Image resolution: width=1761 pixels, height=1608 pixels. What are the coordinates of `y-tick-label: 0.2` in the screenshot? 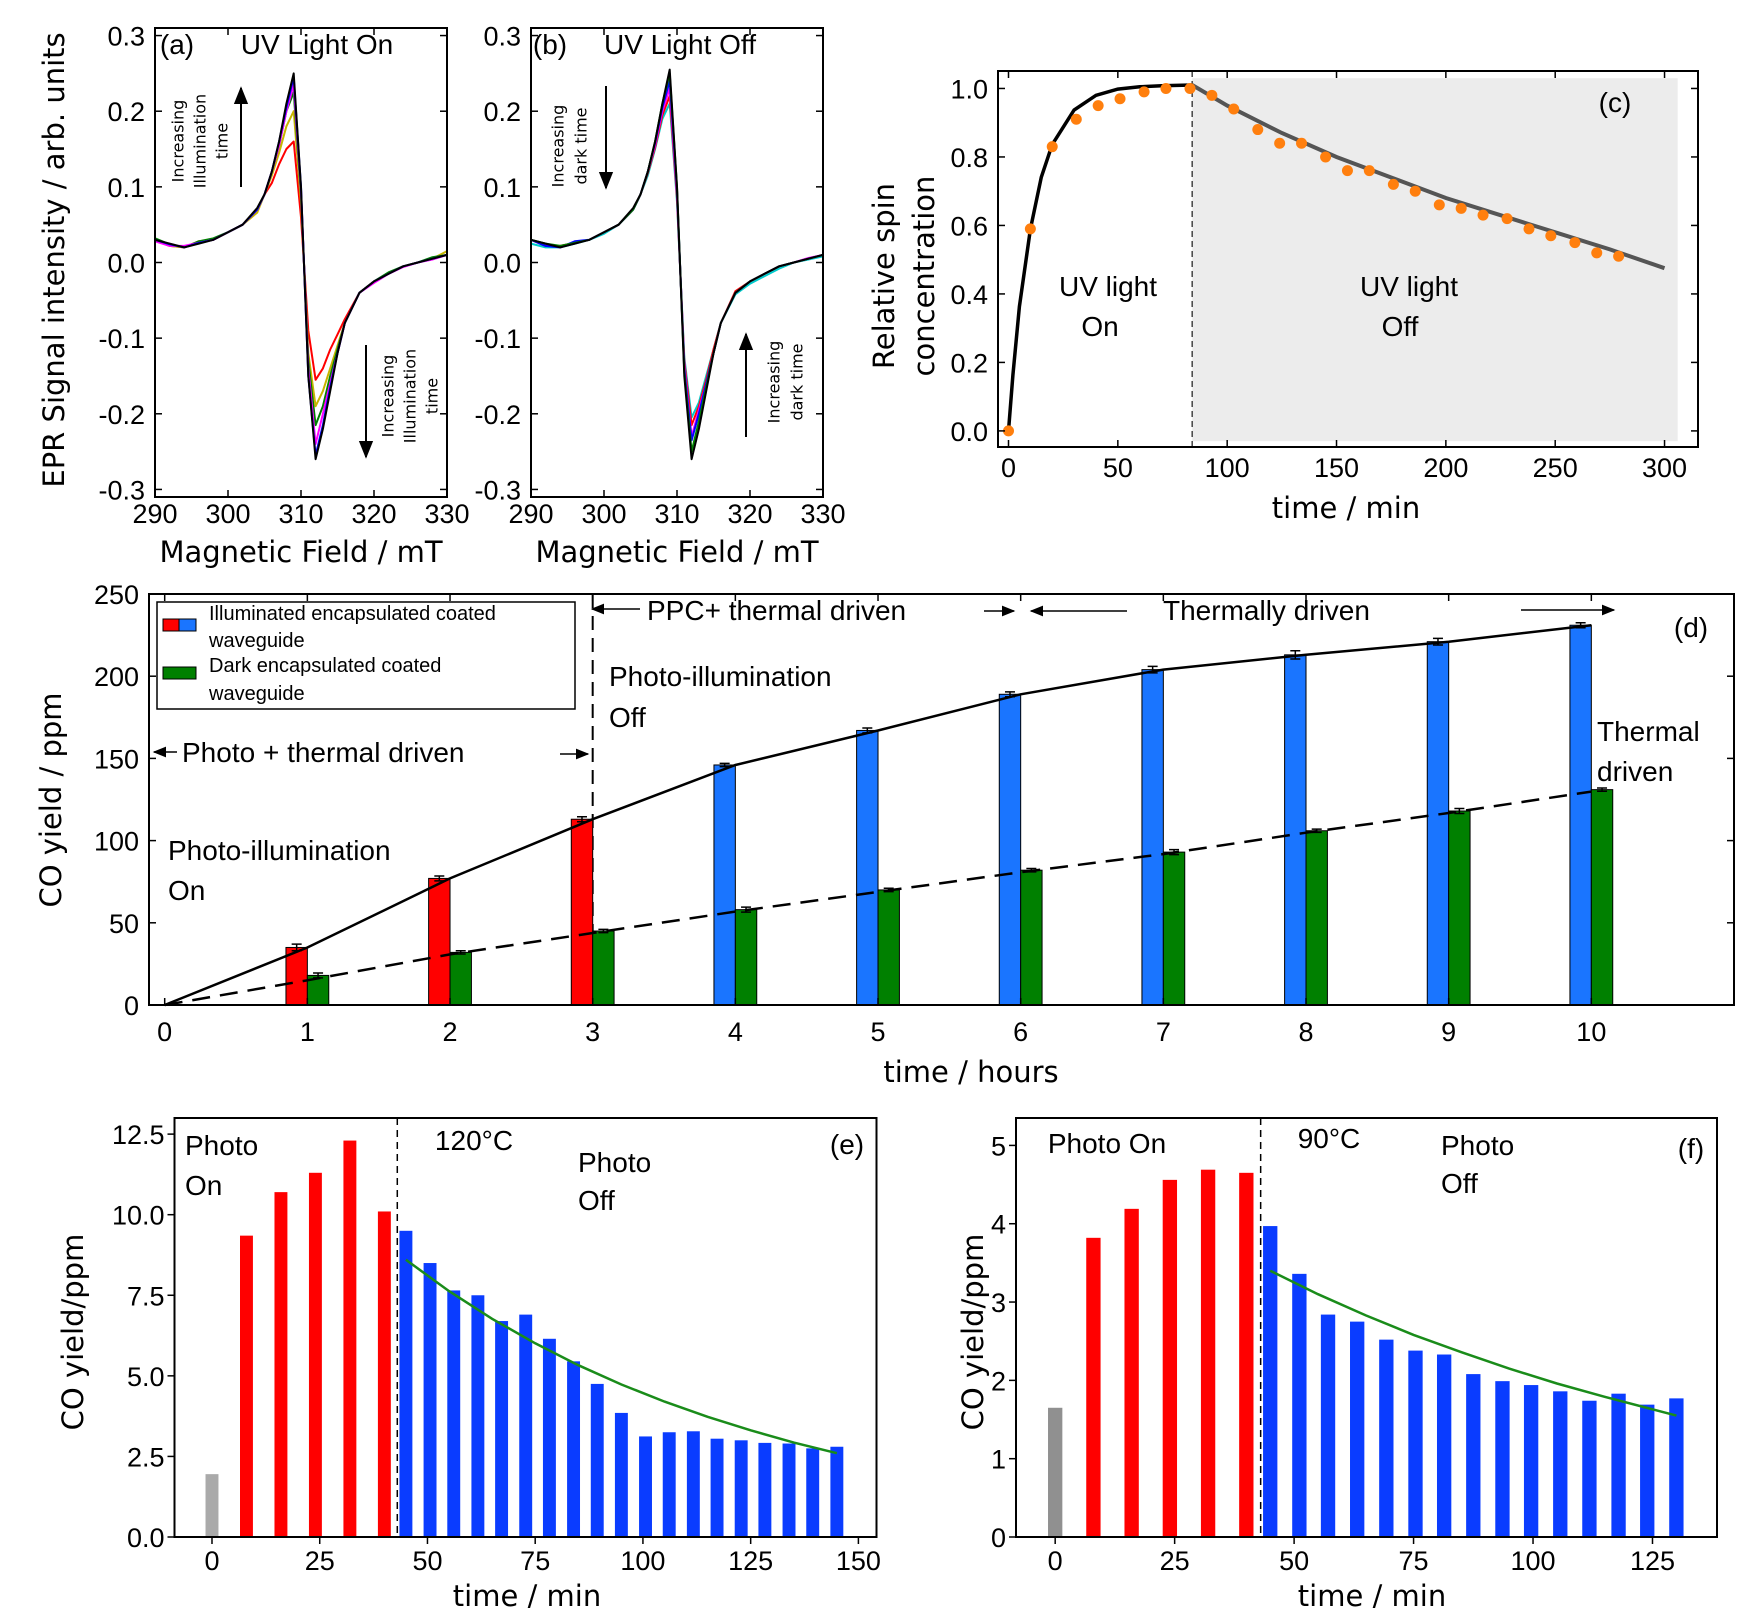 It's located at (502, 112).